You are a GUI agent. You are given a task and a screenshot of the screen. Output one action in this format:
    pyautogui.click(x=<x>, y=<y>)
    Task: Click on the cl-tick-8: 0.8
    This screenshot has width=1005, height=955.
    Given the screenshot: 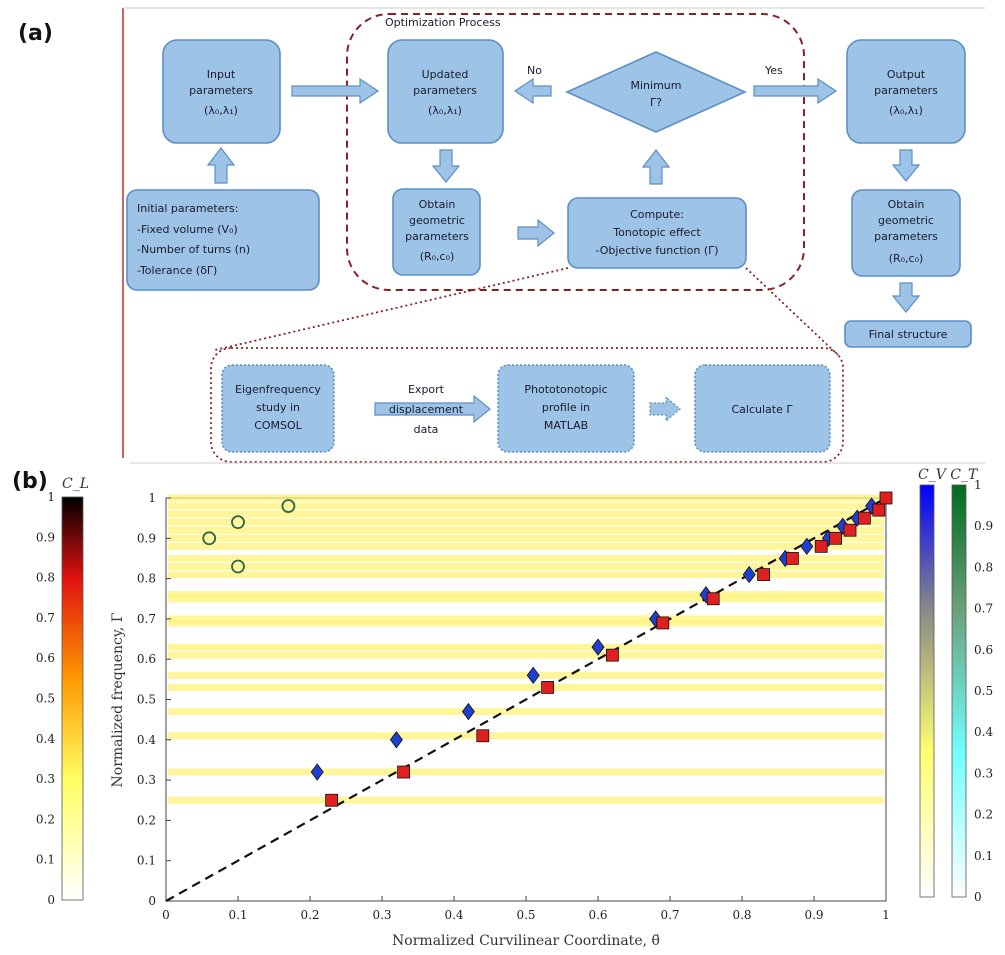 What is the action you would take?
    pyautogui.click(x=45, y=578)
    